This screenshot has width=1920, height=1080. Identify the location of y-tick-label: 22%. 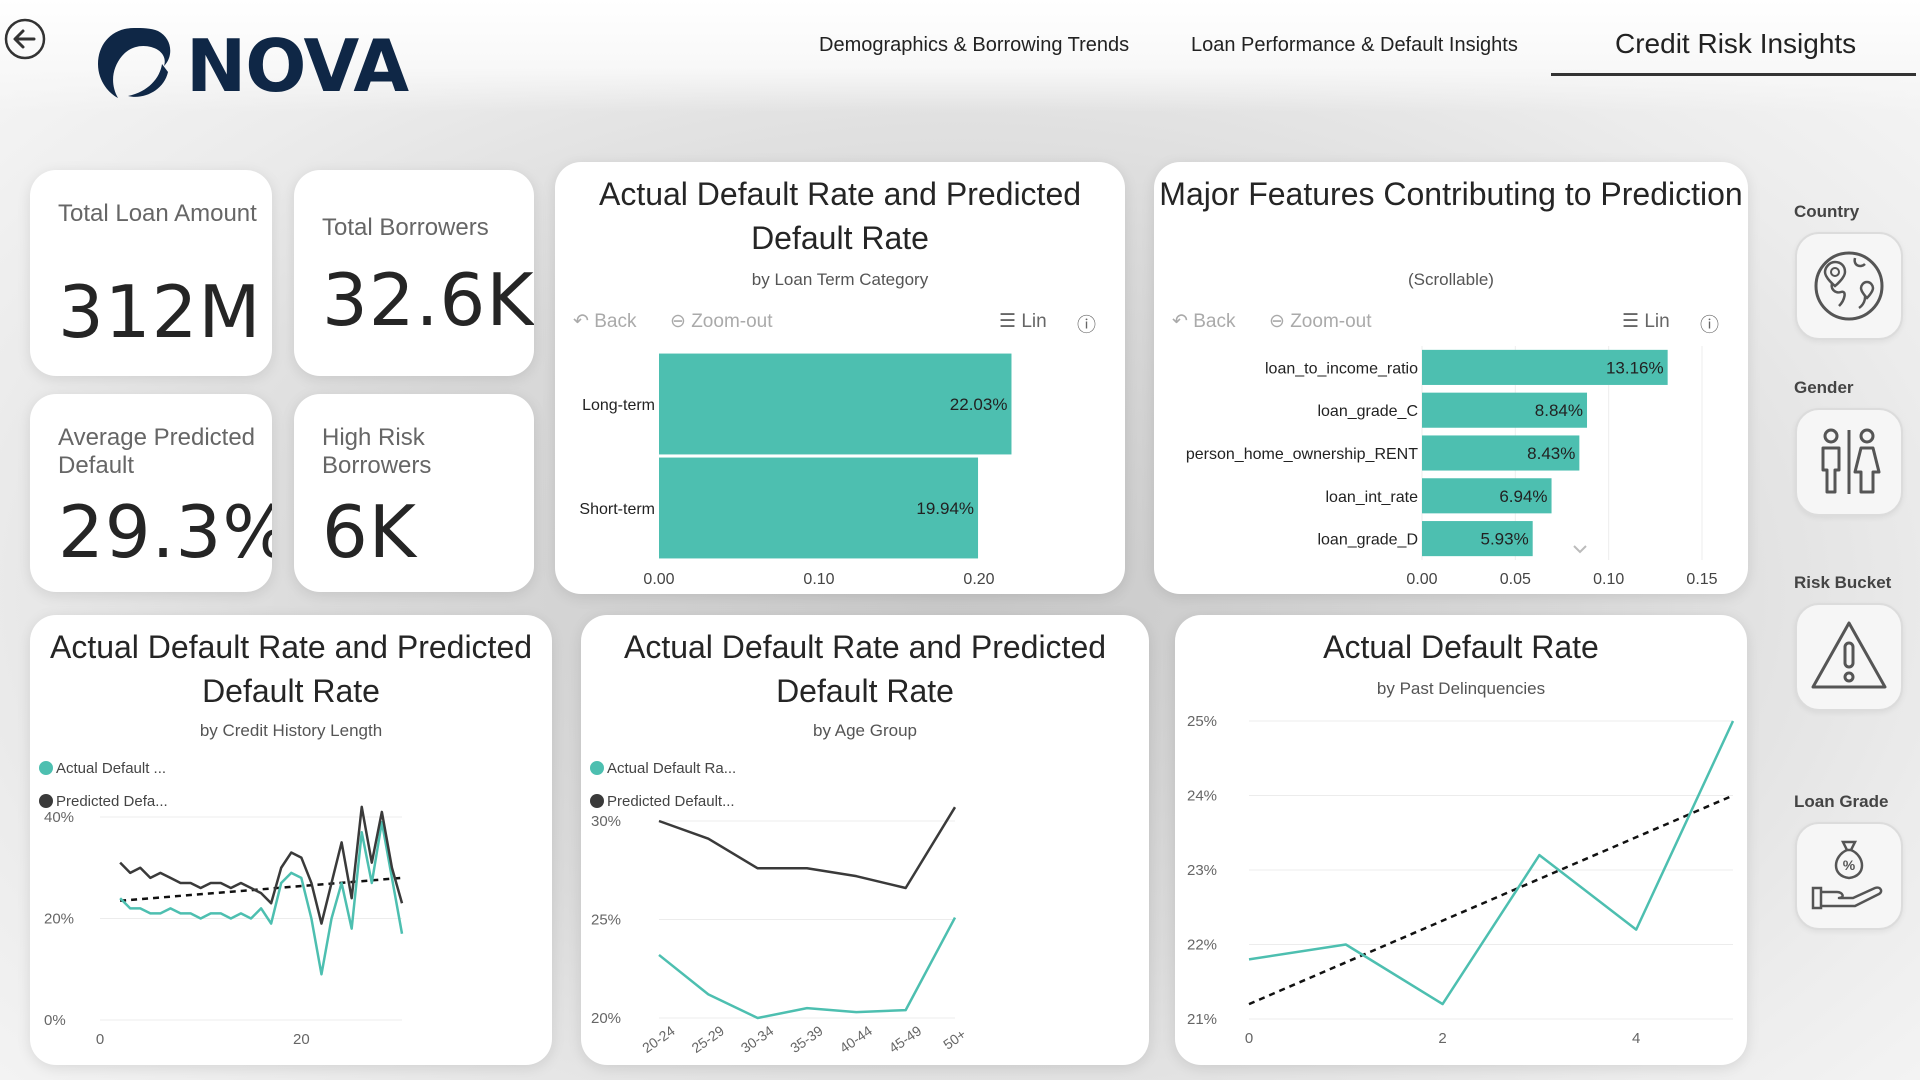
(1202, 945).